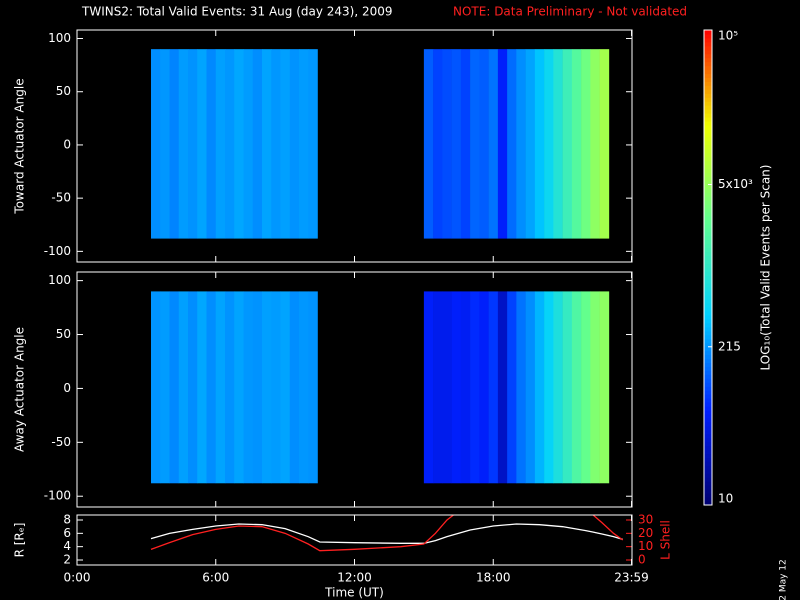 The image size is (800, 600). What do you see at coordinates (666, 540) in the screenshot?
I see `y2-axis-label: L Shell` at bounding box center [666, 540].